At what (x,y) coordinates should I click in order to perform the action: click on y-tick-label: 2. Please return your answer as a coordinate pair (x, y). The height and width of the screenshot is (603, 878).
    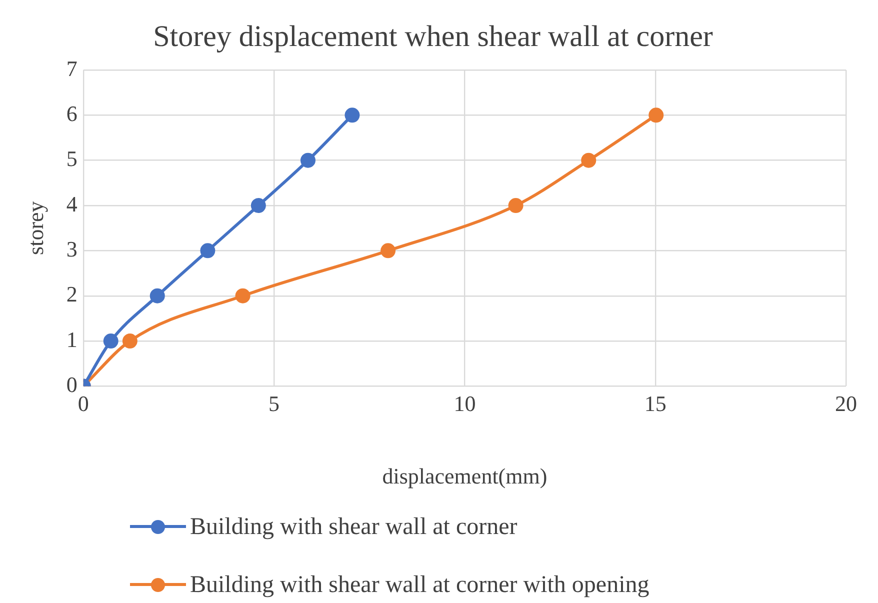
    Looking at the image, I should click on (72, 294).